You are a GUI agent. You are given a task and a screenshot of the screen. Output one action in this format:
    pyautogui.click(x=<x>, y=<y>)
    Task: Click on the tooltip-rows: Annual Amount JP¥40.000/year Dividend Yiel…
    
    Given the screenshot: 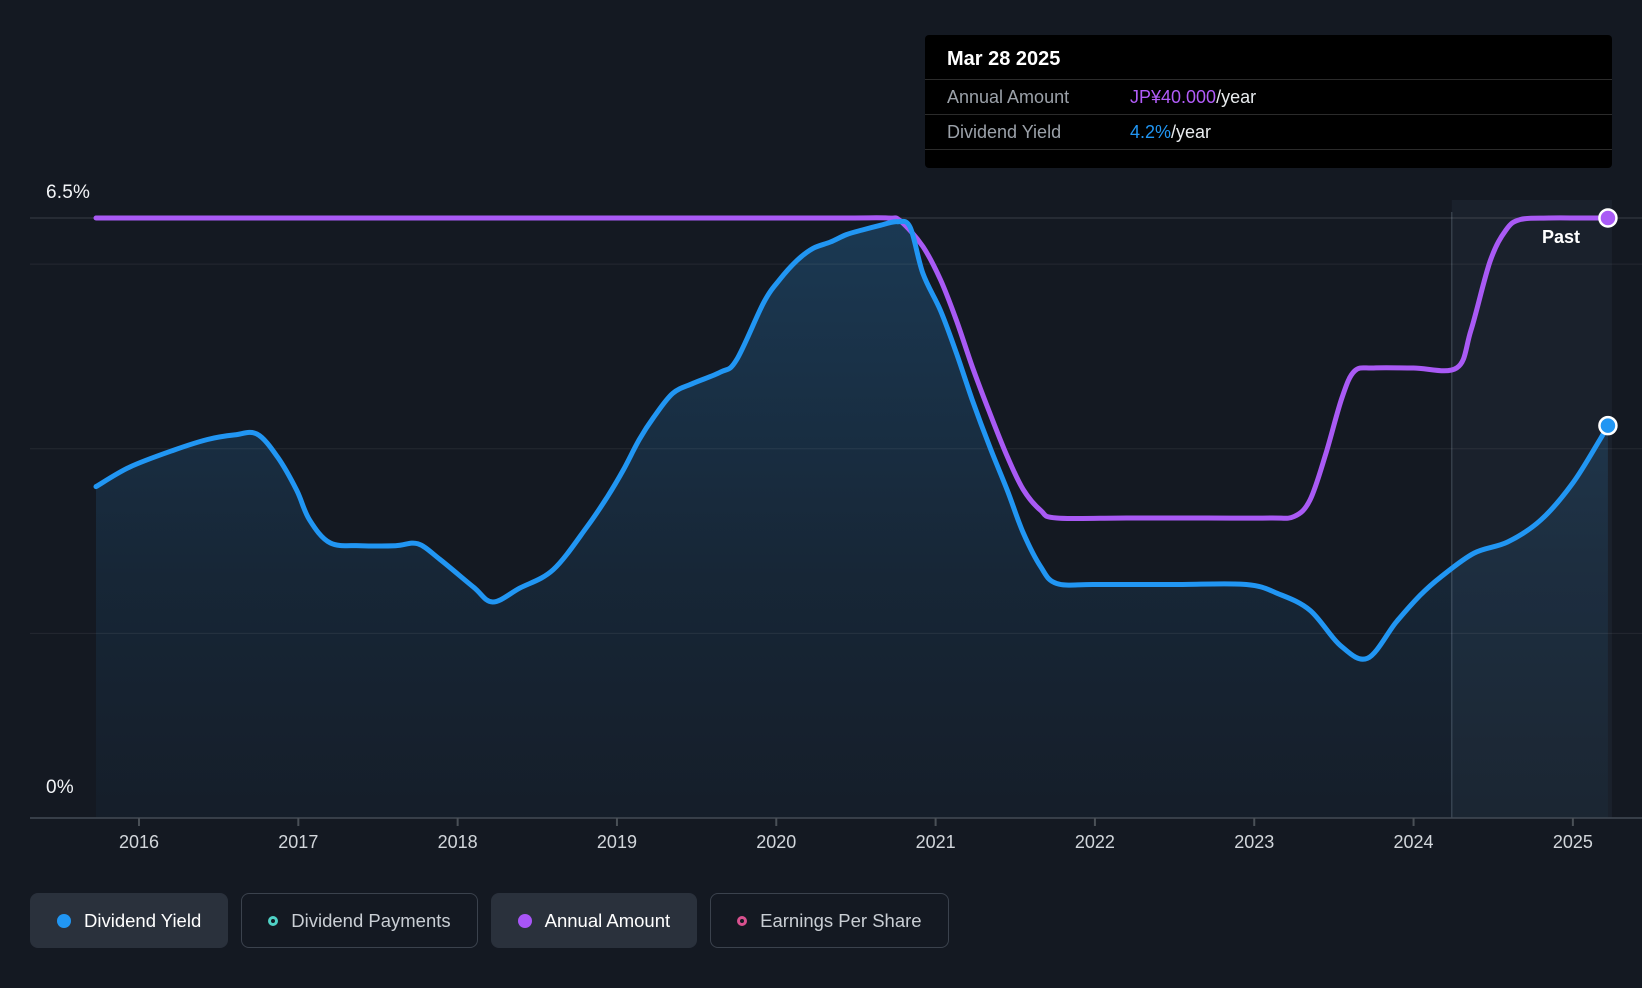 What is the action you would take?
    pyautogui.click(x=1268, y=115)
    